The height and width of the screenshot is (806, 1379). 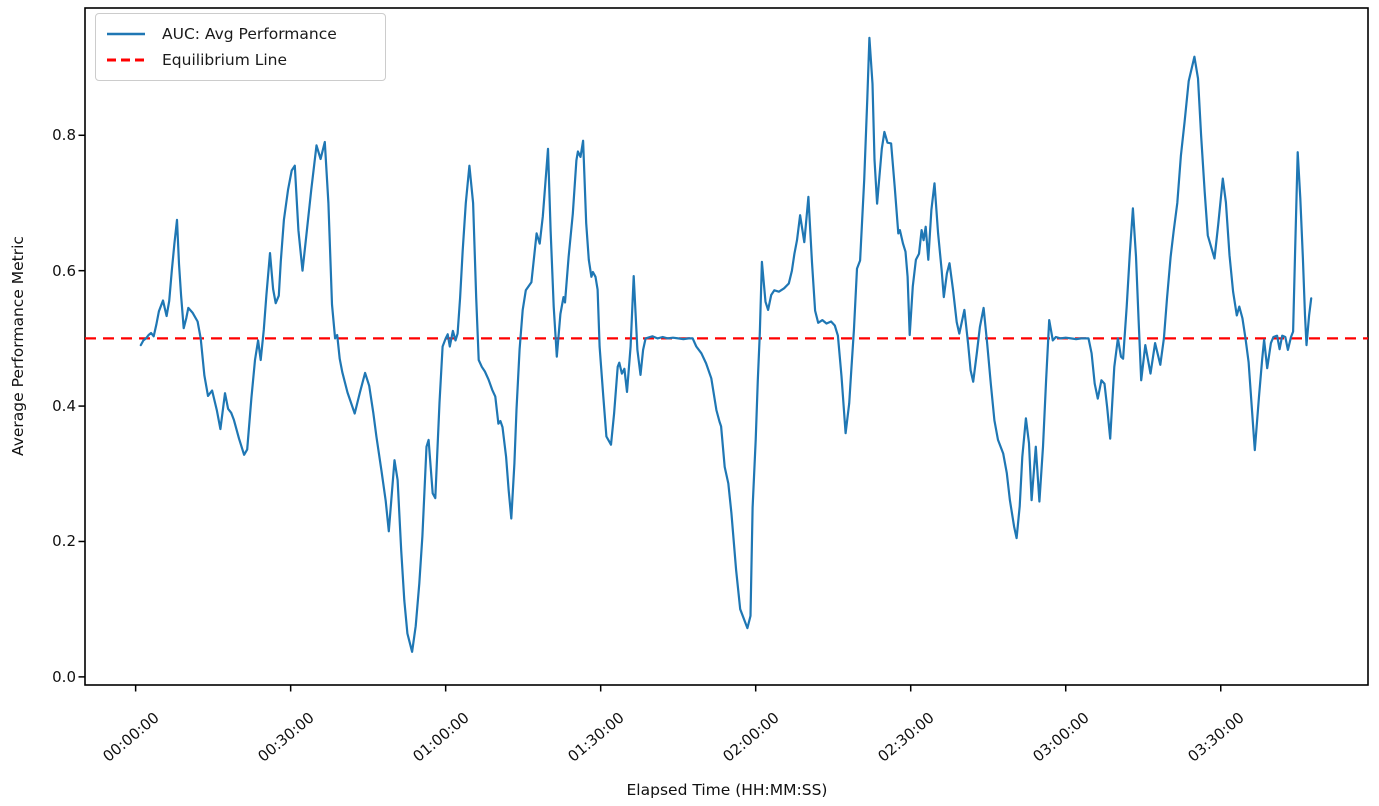 I want to click on legend-label-auc: AUC: Avg Performance, so click(x=249, y=34).